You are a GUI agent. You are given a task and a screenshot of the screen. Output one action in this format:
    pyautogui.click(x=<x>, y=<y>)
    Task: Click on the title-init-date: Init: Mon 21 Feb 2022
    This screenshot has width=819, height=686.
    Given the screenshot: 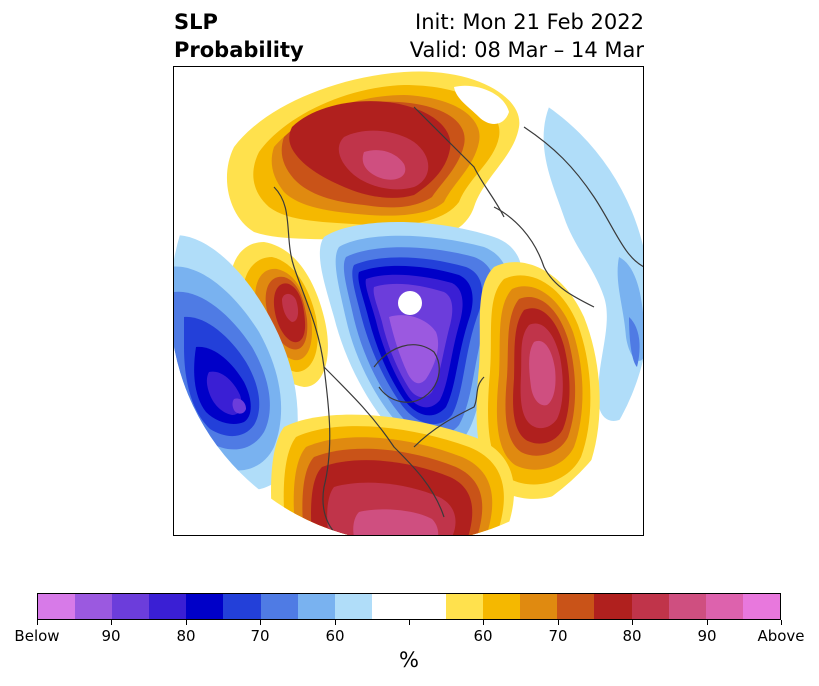 What is the action you would take?
    pyautogui.click(x=529, y=22)
    